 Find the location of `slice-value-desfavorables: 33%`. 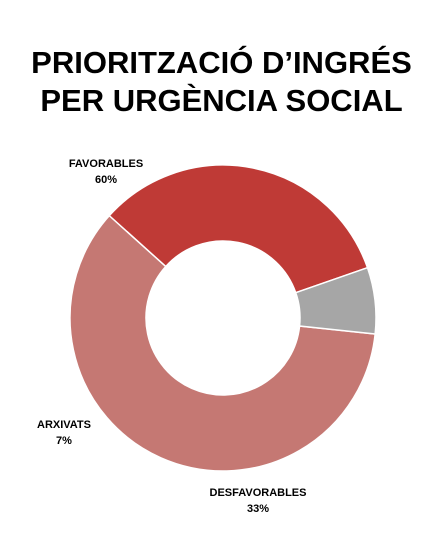

slice-value-desfavorables: 33% is located at coordinates (258, 509).